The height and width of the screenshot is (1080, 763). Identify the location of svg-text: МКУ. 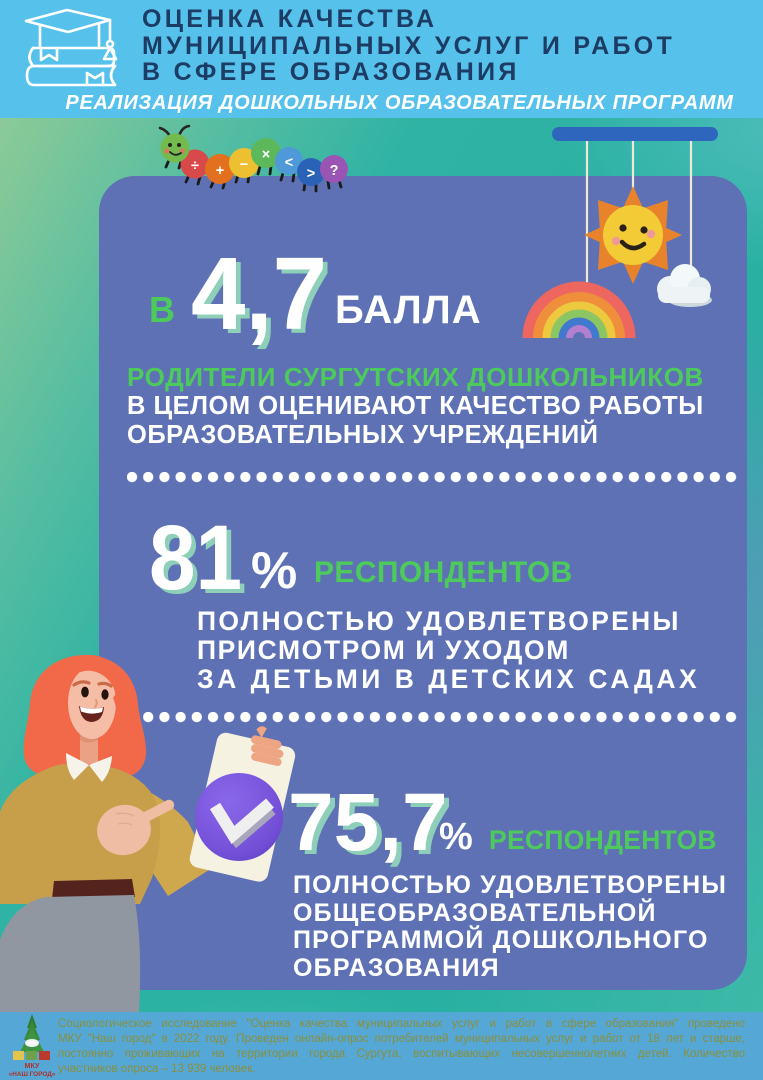
(32, 1066).